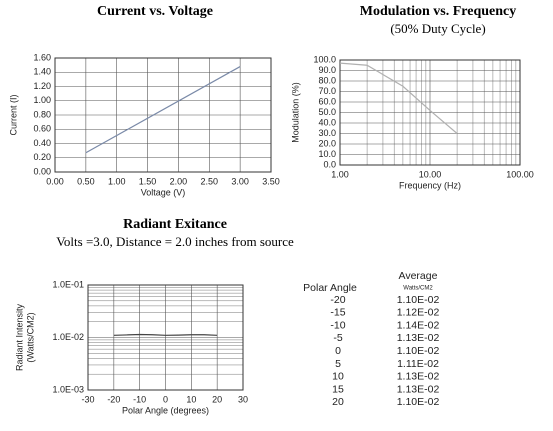 The height and width of the screenshot is (431, 553). Describe the element at coordinates (418, 313) in the screenshot. I see `table-cell: 1.12E-02` at that location.